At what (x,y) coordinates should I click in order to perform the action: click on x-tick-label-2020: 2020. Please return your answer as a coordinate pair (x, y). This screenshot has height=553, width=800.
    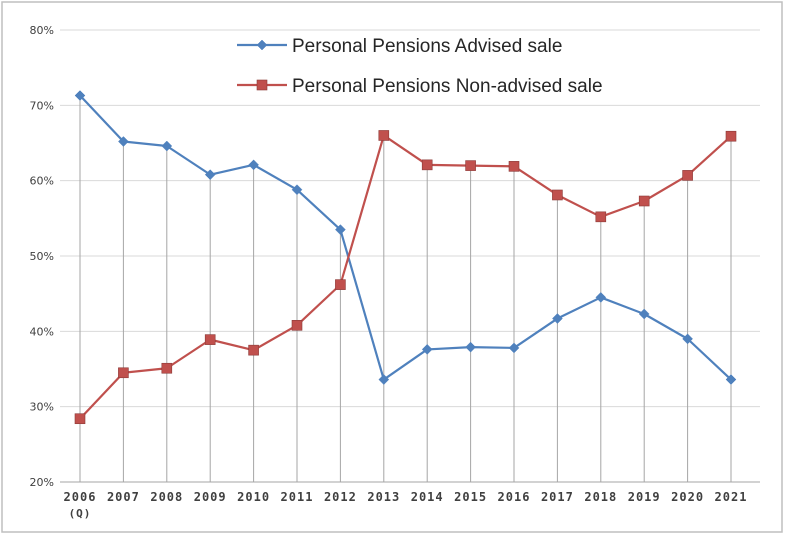
    Looking at the image, I should click on (687, 497).